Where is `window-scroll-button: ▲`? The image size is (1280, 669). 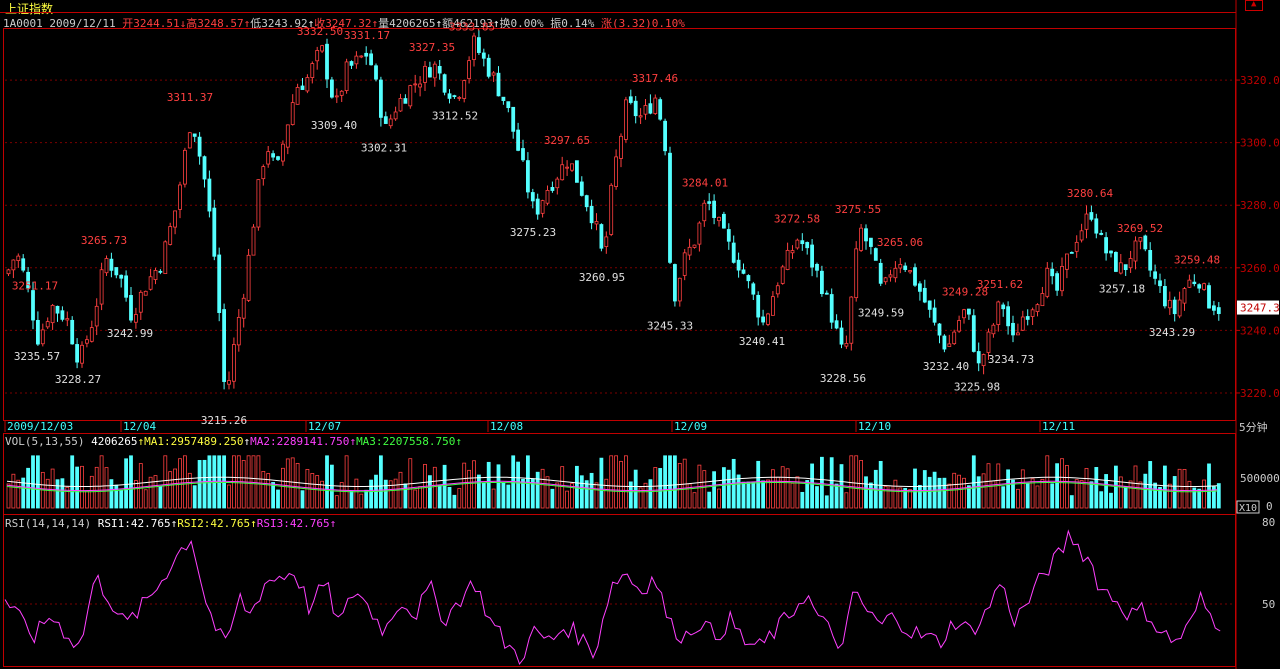 window-scroll-button: ▲ is located at coordinates (1254, 5).